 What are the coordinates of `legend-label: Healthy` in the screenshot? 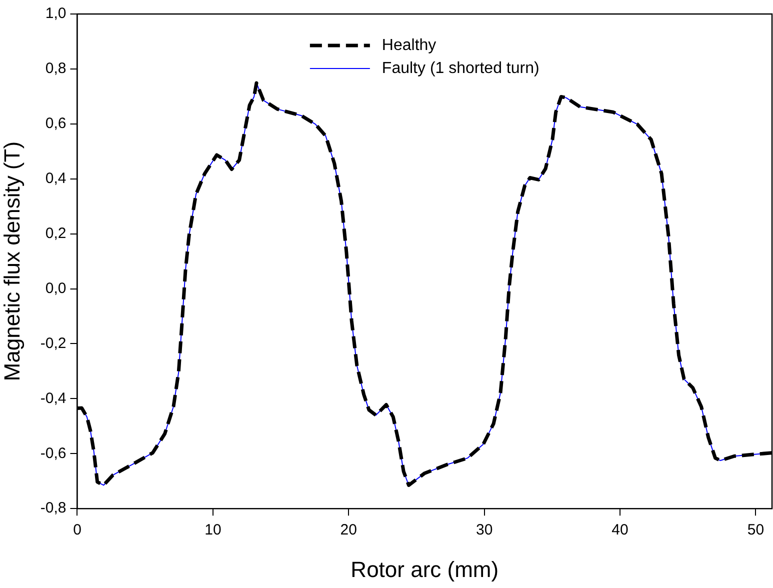 It's located at (409, 45).